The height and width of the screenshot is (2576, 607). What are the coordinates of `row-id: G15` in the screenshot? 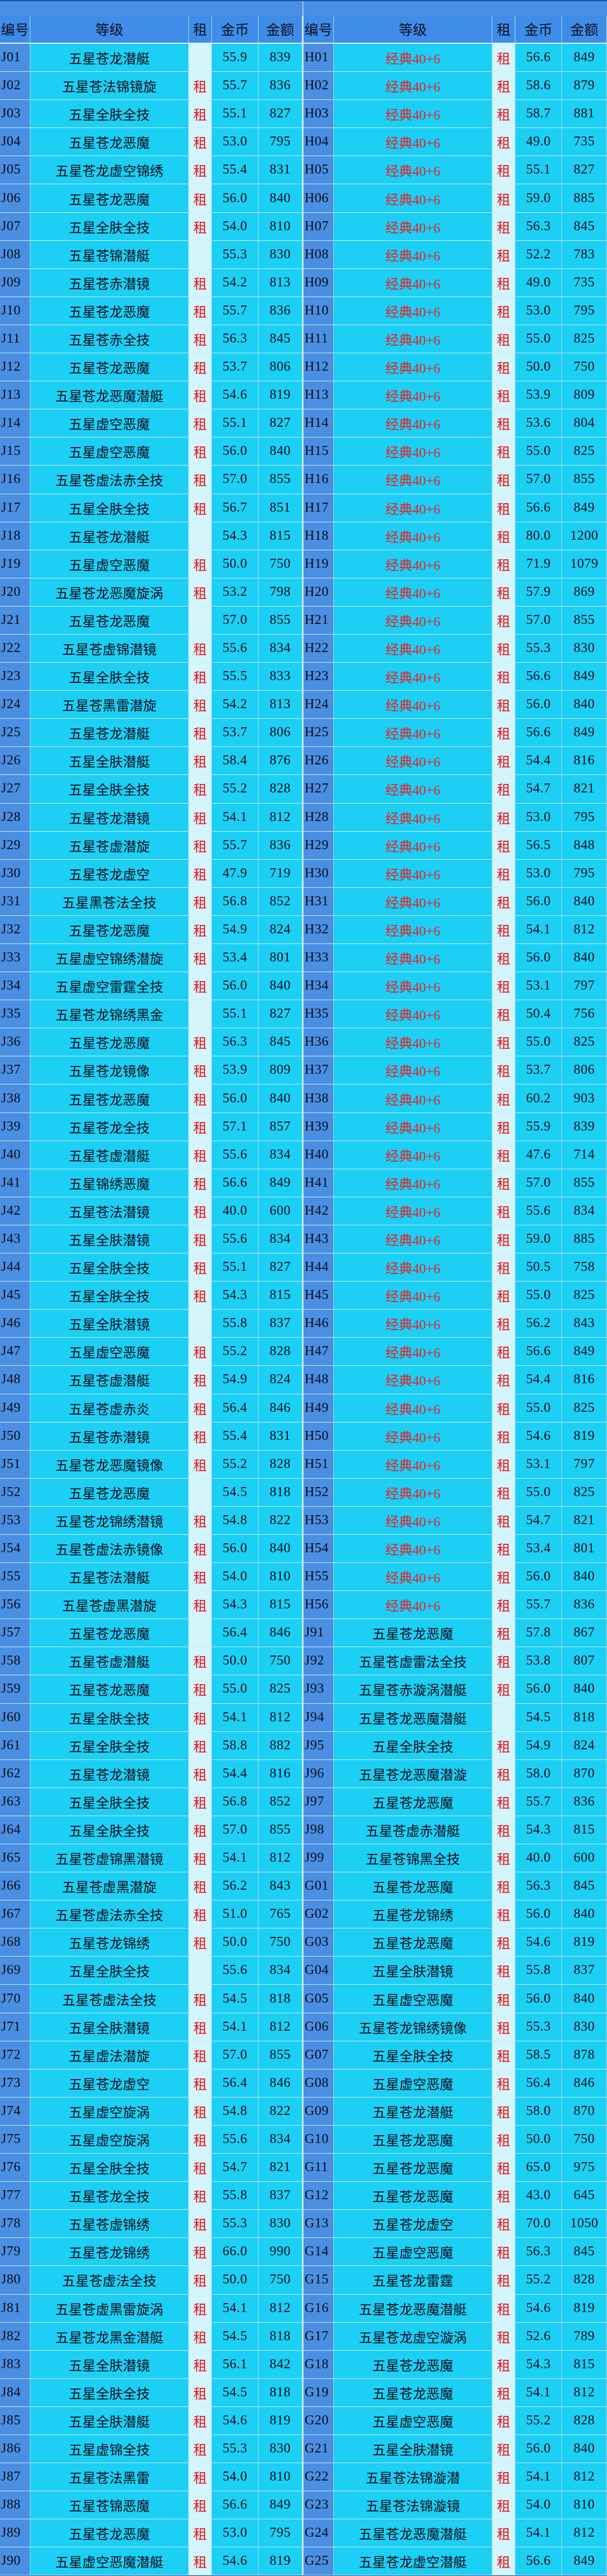 It's located at (319, 2280).